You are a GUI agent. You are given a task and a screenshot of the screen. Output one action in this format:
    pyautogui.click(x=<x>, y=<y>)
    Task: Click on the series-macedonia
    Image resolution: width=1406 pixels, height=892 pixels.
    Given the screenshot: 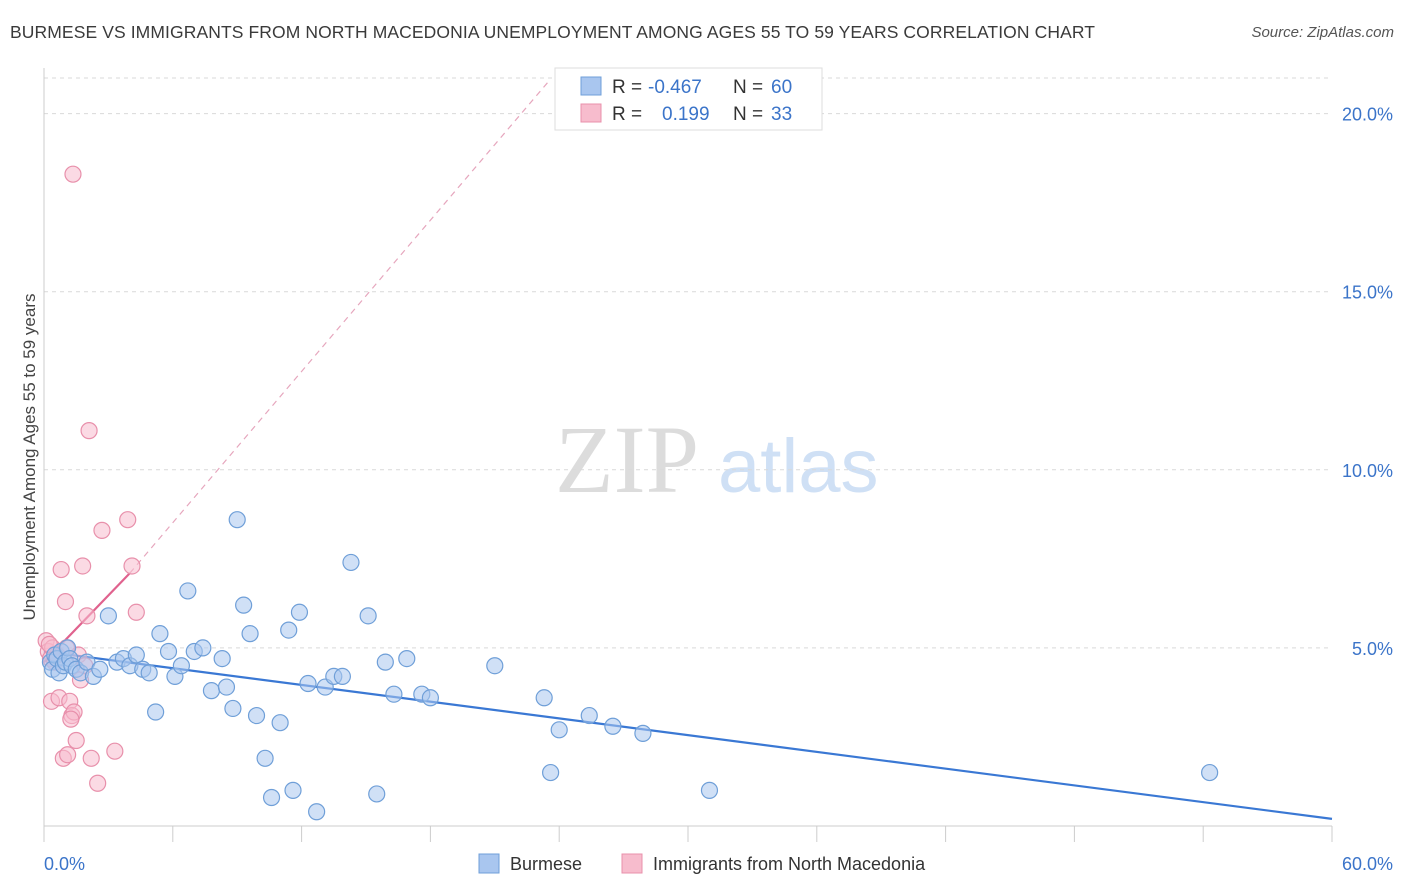 What is the action you would take?
    pyautogui.click(x=91, y=478)
    